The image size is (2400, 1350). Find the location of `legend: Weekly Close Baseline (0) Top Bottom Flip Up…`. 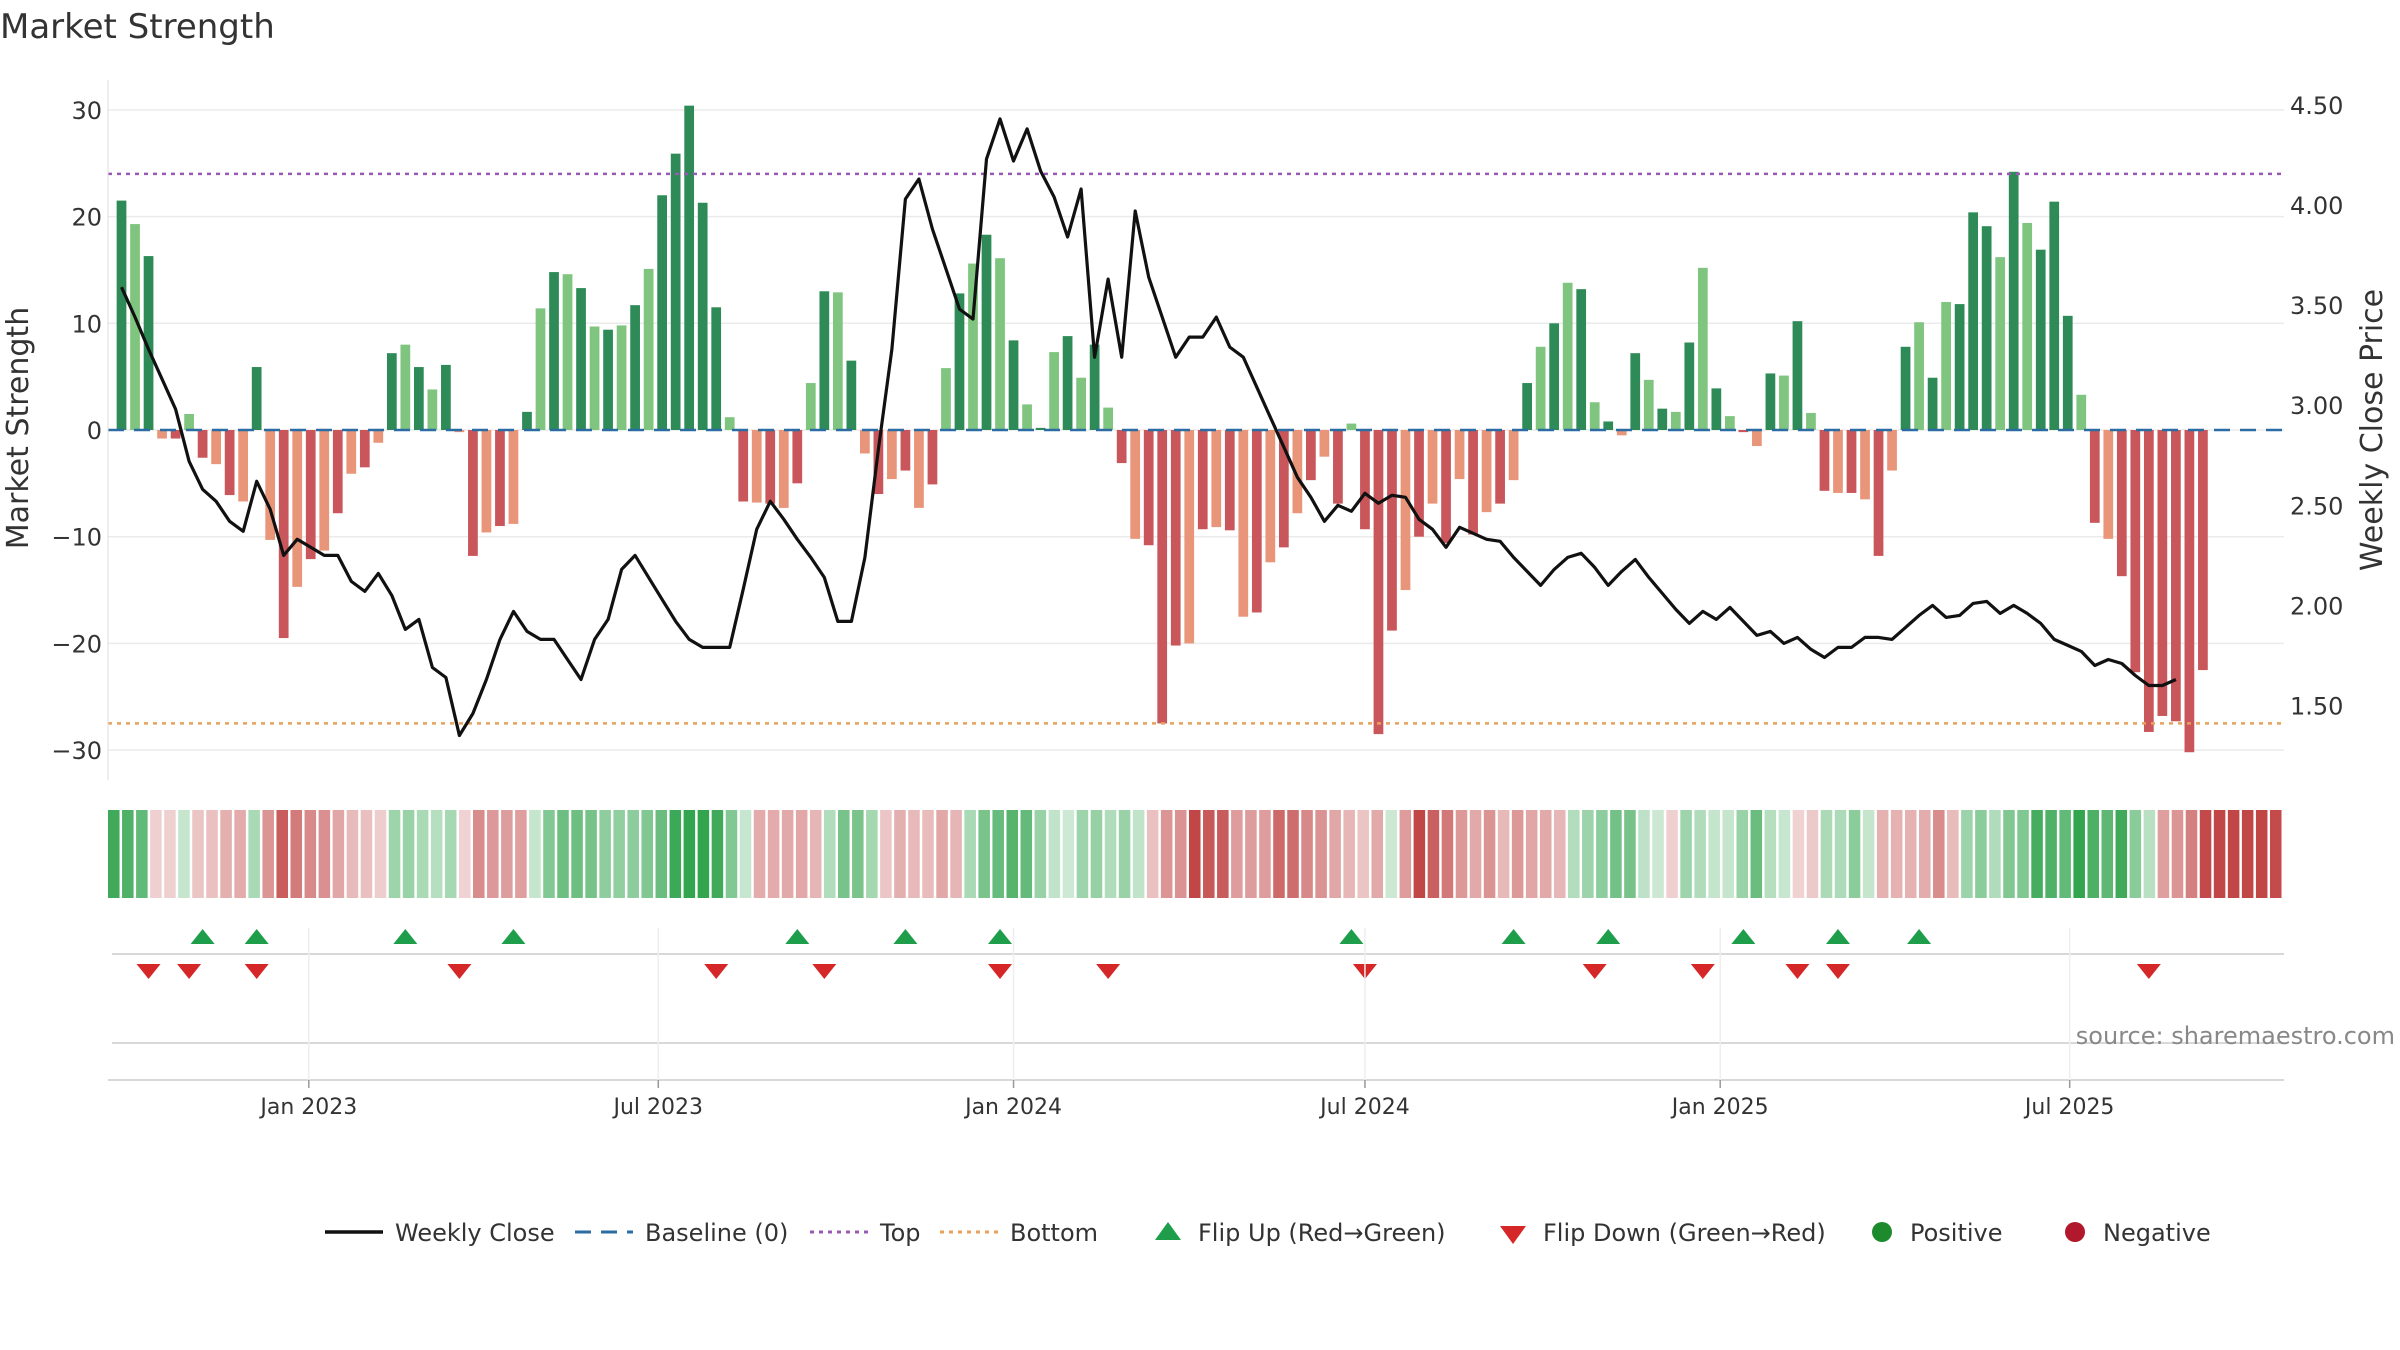

legend: Weekly Close Baseline (0) Top Bottom Flip Up… is located at coordinates (1268, 1233).